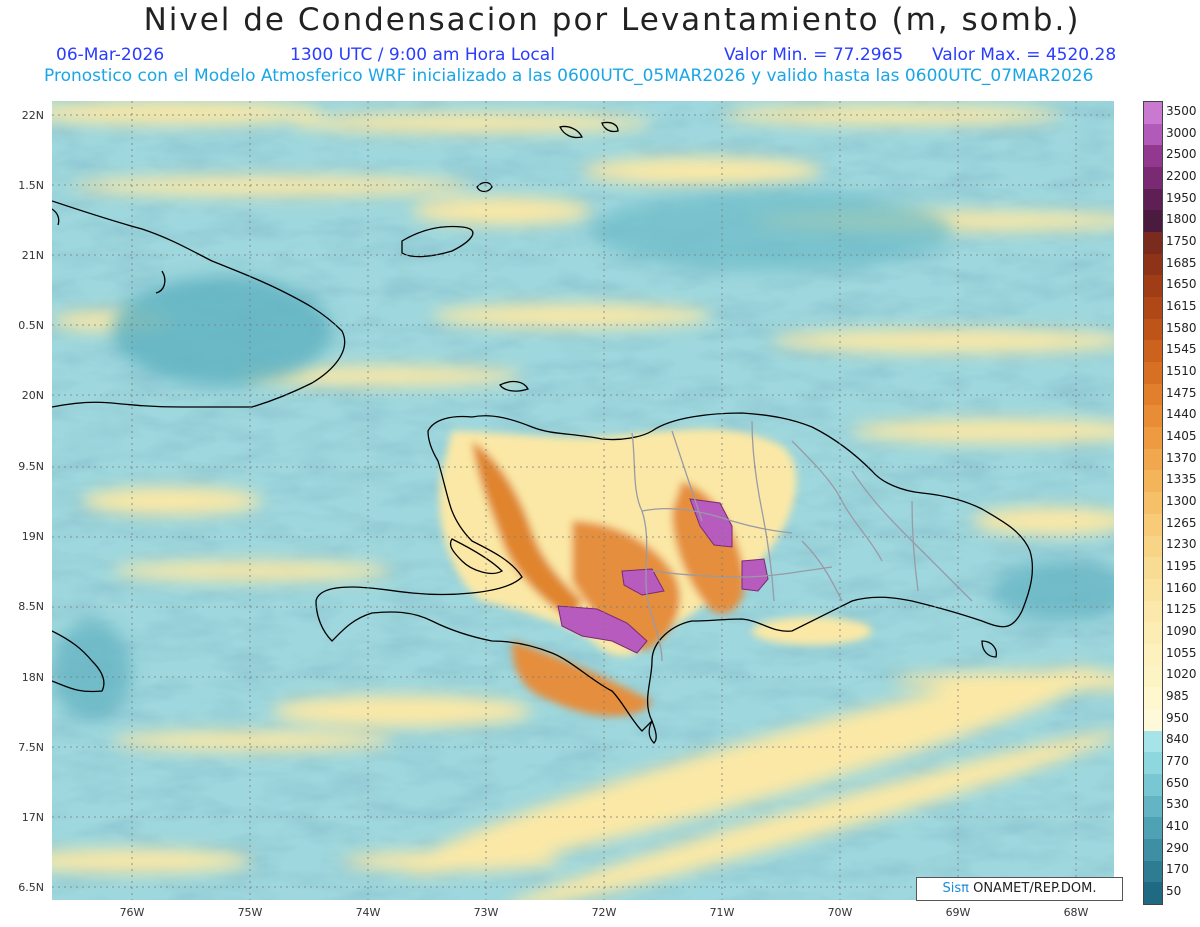  I want to click on legend-label: 1580, so click(1181, 327).